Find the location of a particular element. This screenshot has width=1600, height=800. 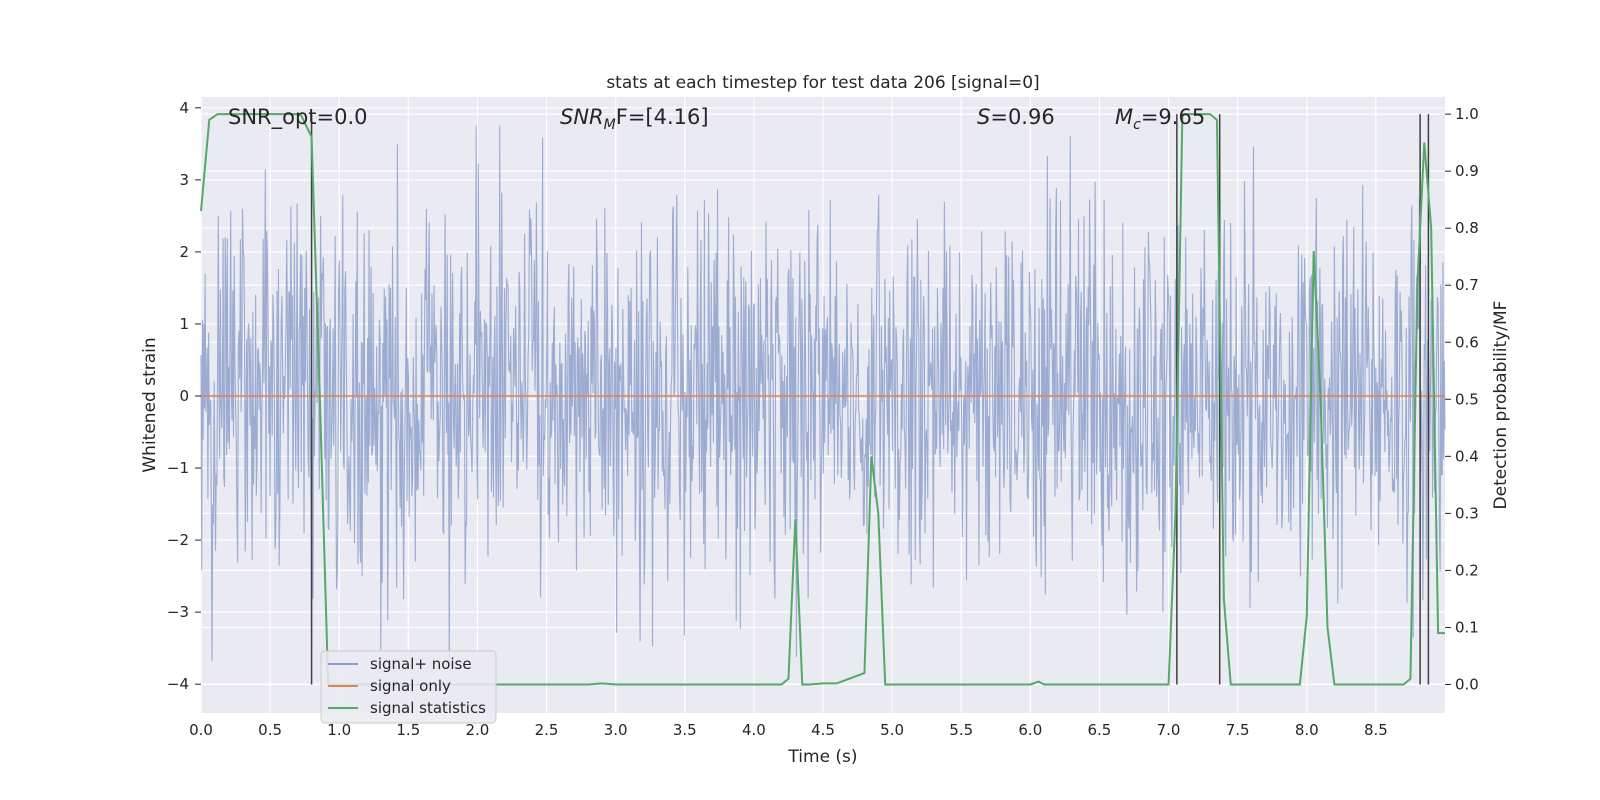

annotation-snr-mf-sub: M is located at coordinates (610, 125).